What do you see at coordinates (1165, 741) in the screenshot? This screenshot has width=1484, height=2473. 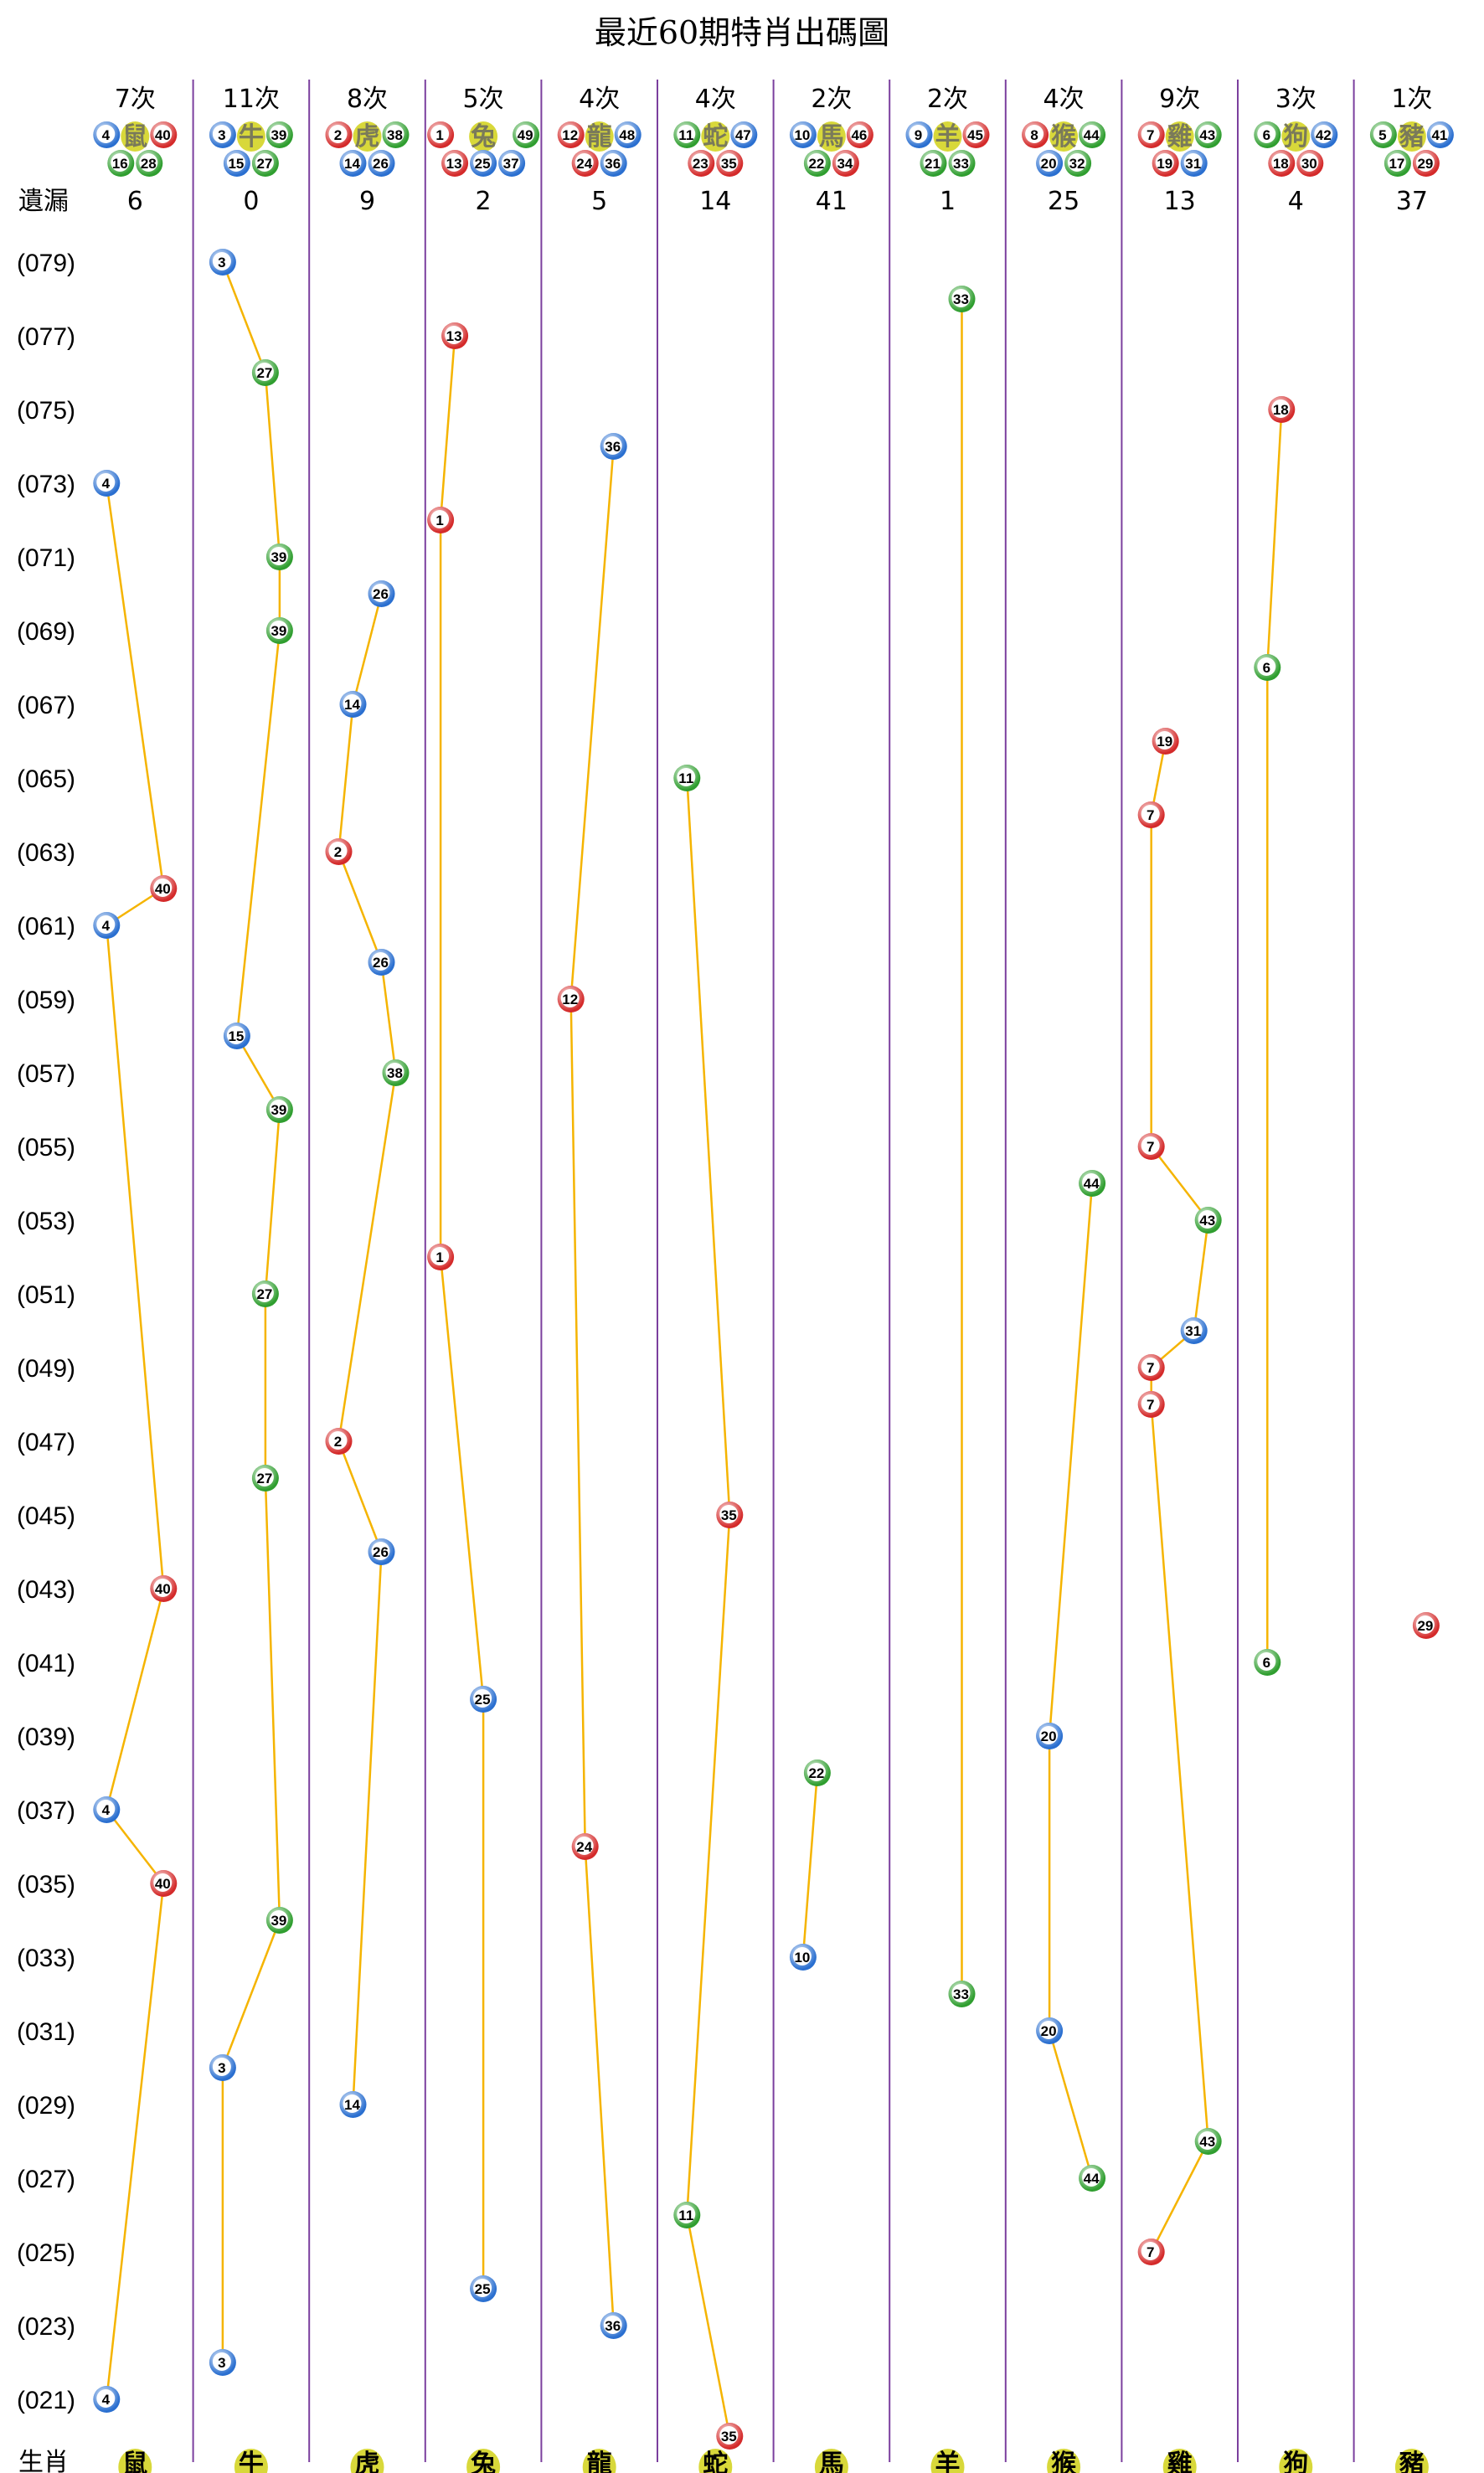 I see `draw-point: 19` at bounding box center [1165, 741].